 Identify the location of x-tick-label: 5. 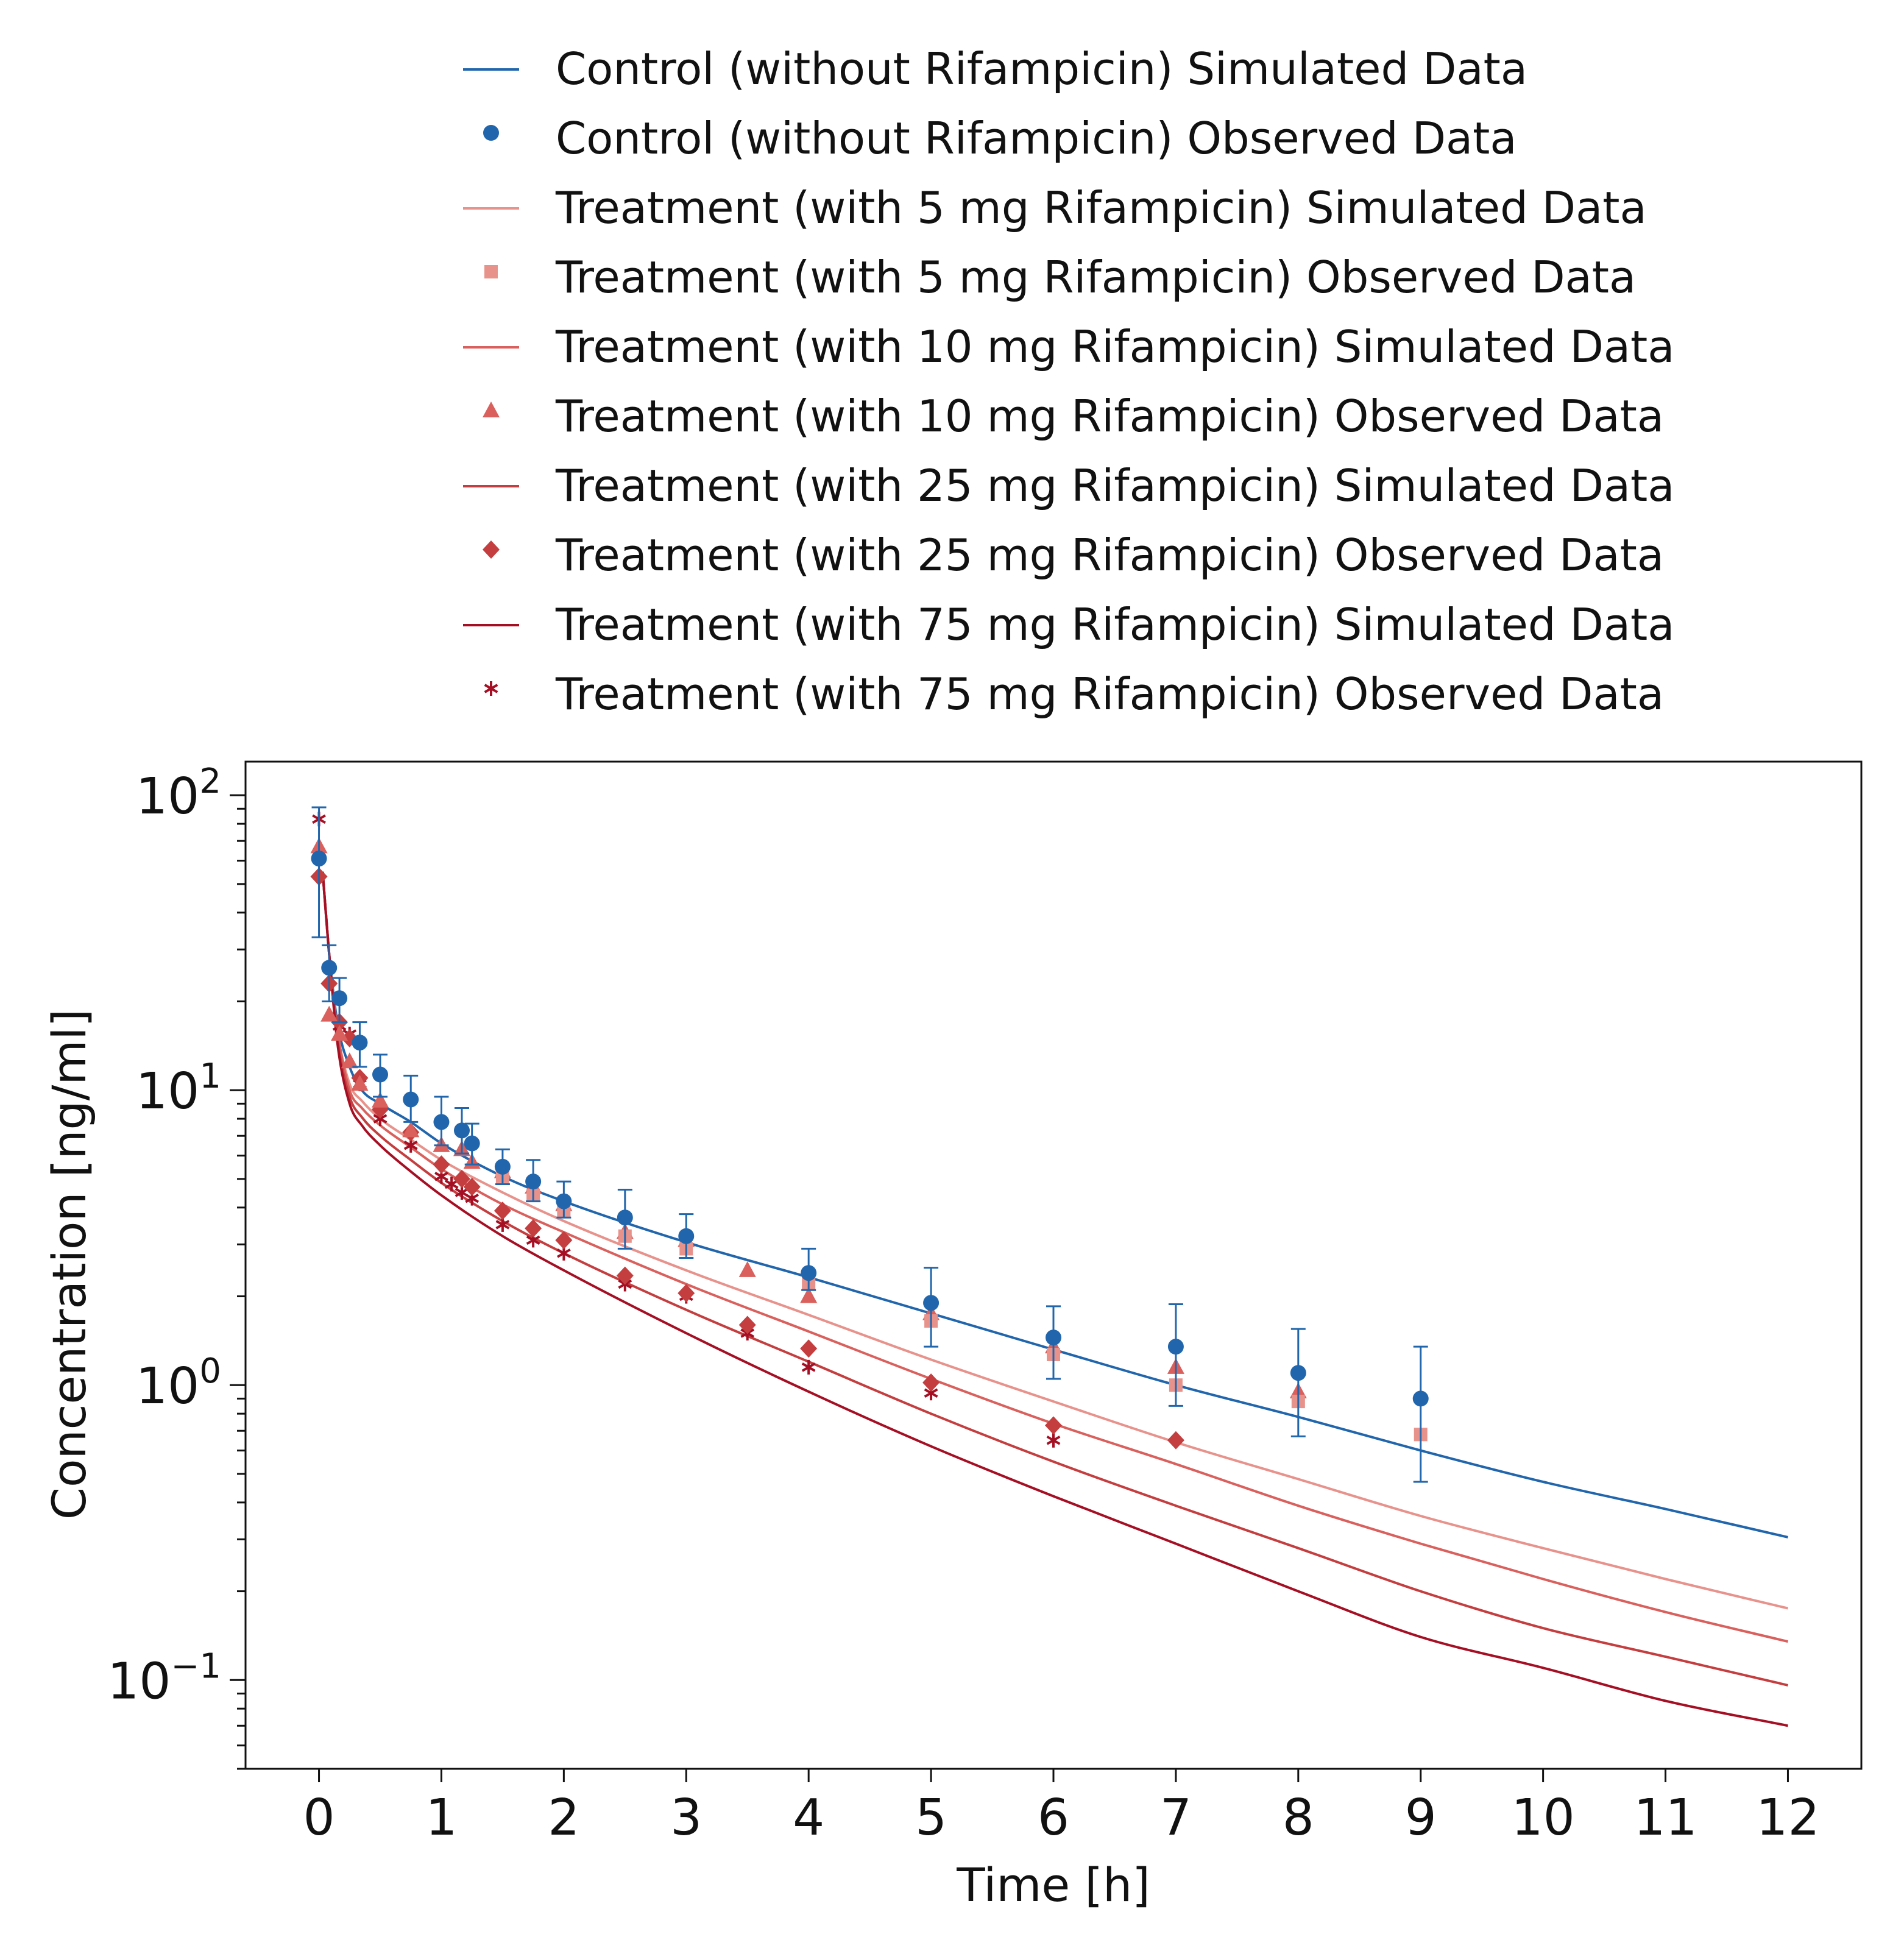
(931, 1818).